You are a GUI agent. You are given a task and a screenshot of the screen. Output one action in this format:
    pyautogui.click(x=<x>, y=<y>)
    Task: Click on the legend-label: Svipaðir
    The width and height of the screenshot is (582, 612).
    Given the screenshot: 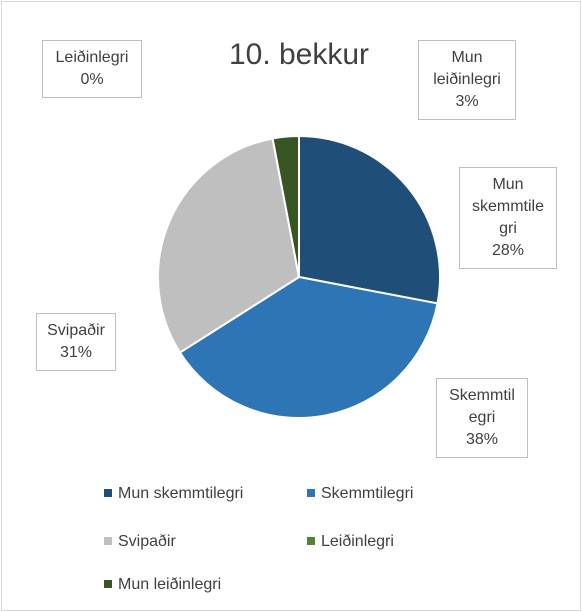 What is the action you would take?
    pyautogui.click(x=147, y=541)
    